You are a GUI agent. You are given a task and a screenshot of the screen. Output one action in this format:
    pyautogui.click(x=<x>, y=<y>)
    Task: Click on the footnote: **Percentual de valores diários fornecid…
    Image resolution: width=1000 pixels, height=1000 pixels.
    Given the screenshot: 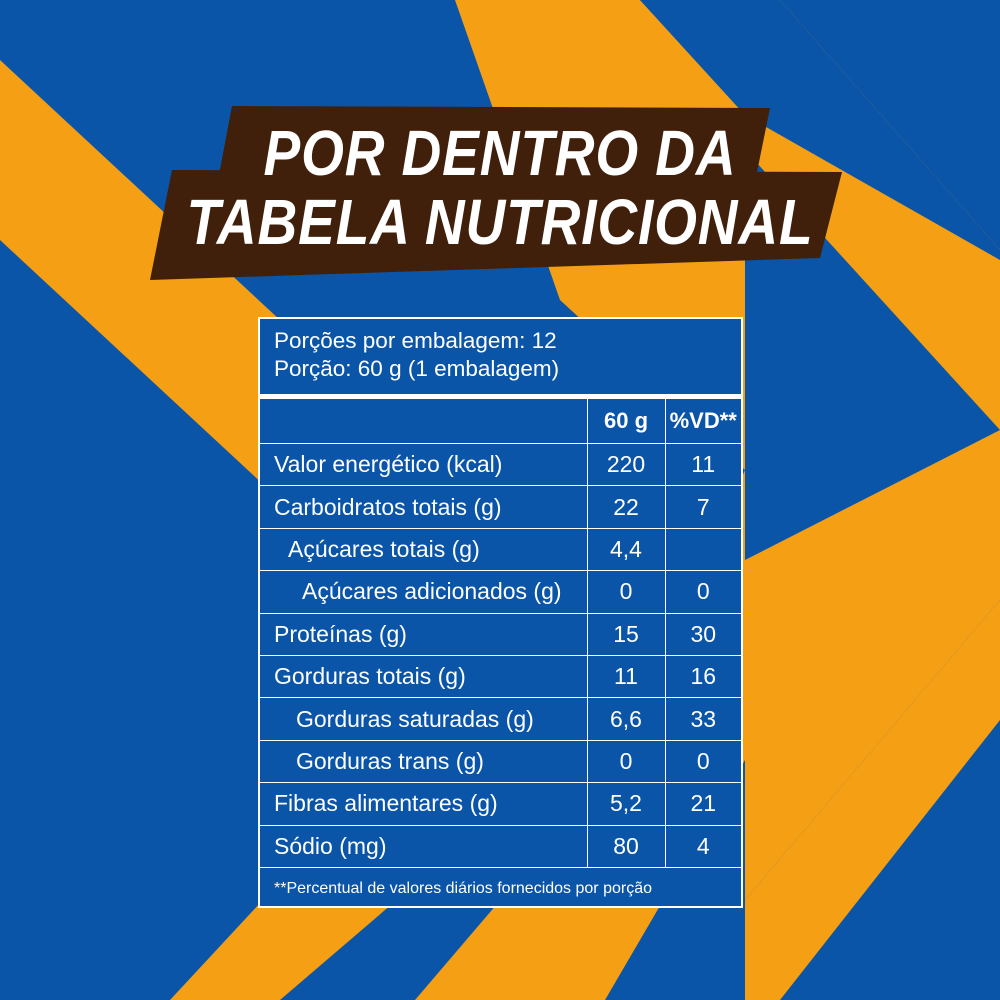 What is the action you would take?
    pyautogui.click(x=463, y=888)
    